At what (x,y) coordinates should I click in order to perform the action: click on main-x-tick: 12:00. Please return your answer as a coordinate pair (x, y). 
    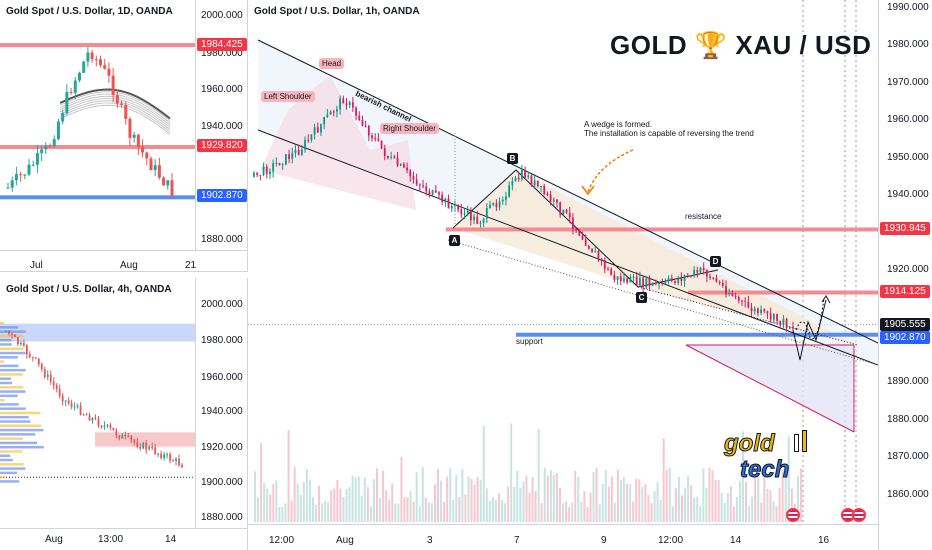
    Looking at the image, I should click on (671, 540).